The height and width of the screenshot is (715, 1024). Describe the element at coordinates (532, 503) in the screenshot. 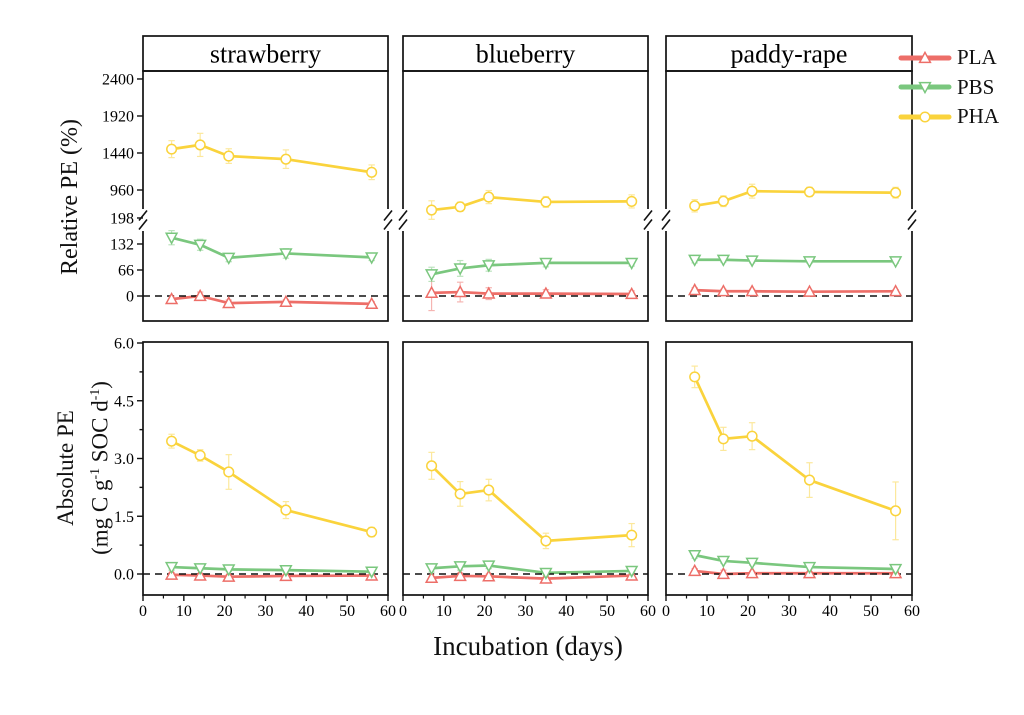

I see `series-line-PHA` at that location.